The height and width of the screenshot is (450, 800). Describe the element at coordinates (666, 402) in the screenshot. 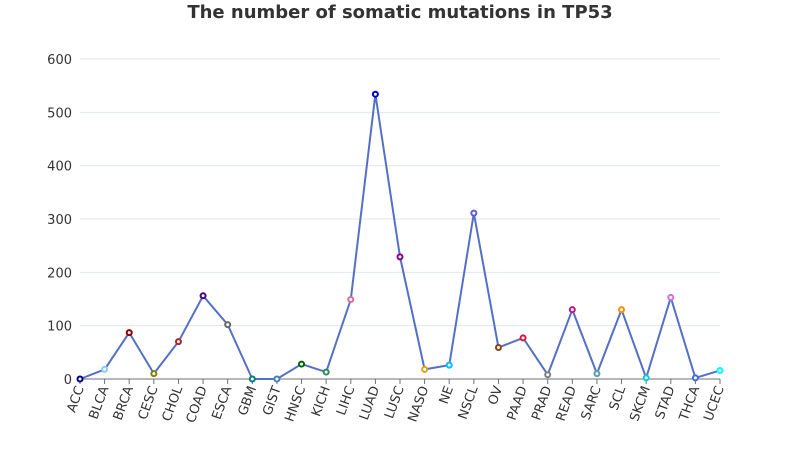

I see `x-tick-label: STAD` at that location.